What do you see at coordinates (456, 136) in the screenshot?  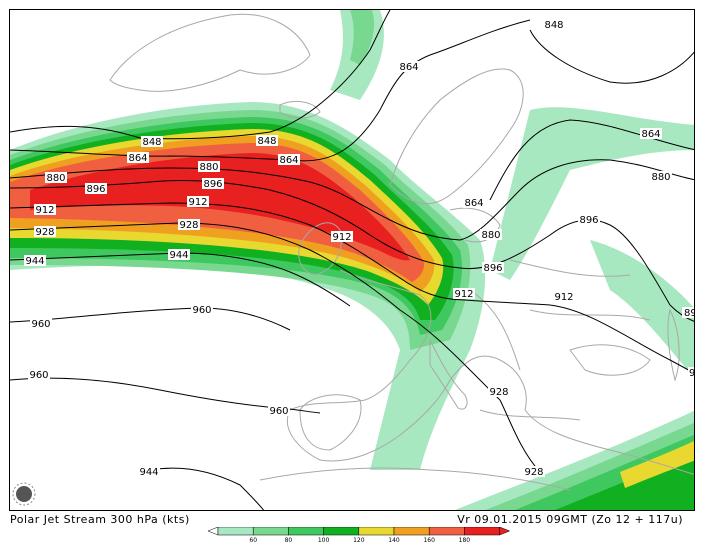 I see `scandinavia-coast` at bounding box center [456, 136].